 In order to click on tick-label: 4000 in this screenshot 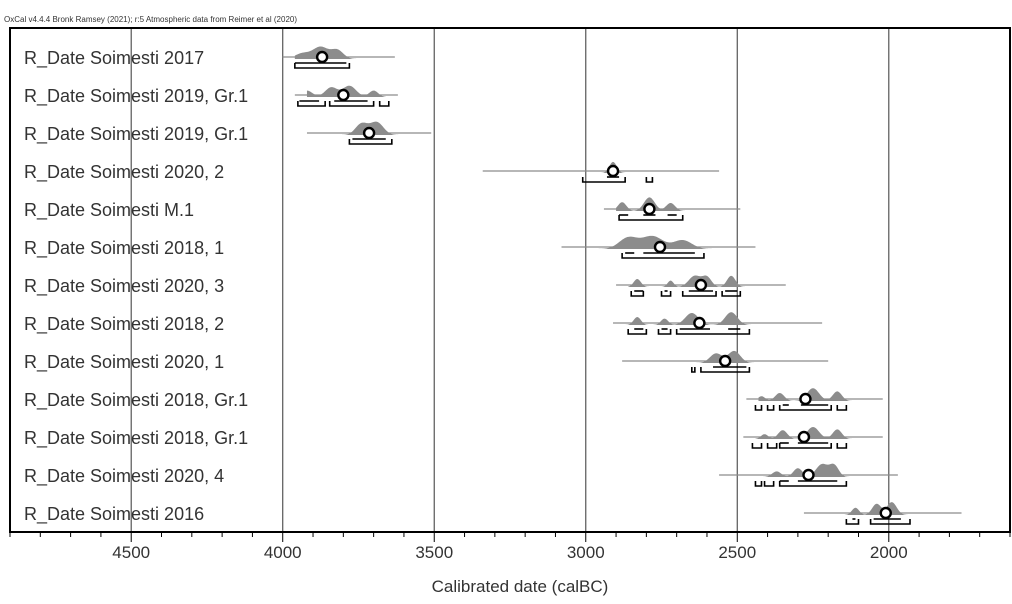, I will do `click(283, 552)`.